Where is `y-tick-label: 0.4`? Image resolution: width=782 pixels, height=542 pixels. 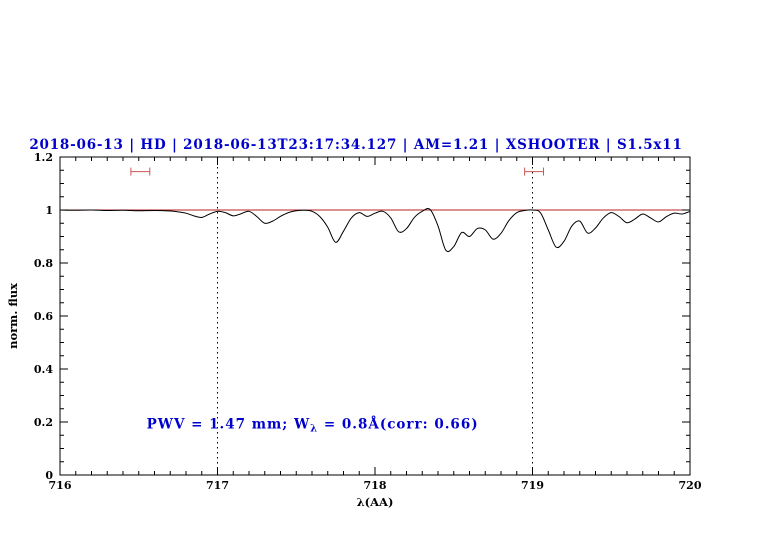
y-tick-label: 0.4 is located at coordinates (43, 369).